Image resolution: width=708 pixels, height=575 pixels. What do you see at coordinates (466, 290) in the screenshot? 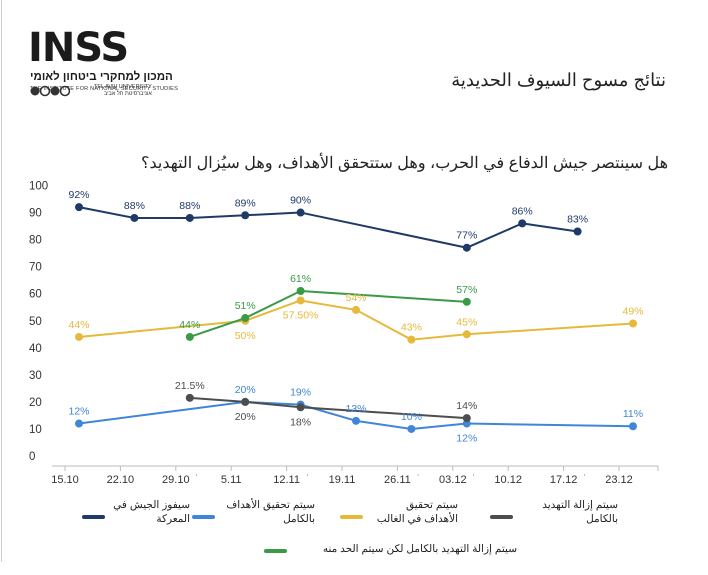
I see `data-label-series-5: 57%` at bounding box center [466, 290].